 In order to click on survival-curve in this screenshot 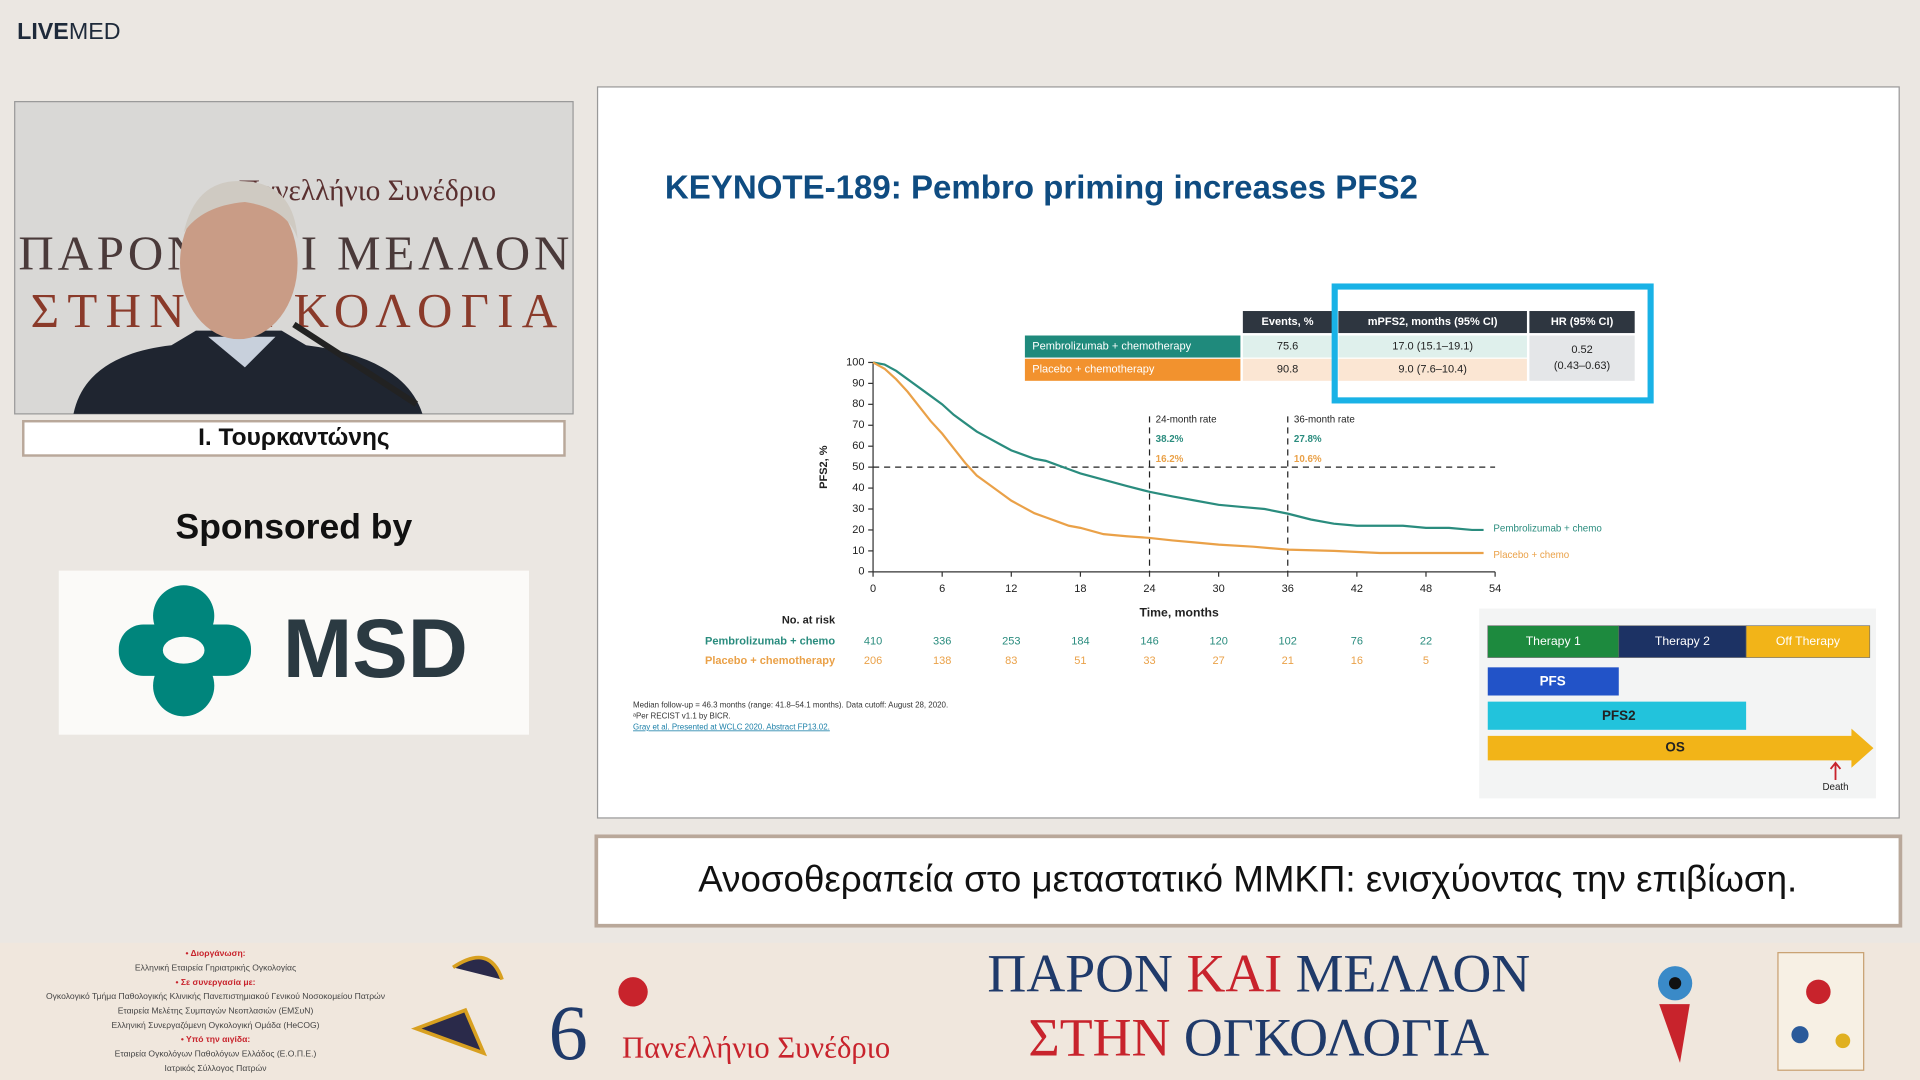, I will do `click(1178, 458)`.